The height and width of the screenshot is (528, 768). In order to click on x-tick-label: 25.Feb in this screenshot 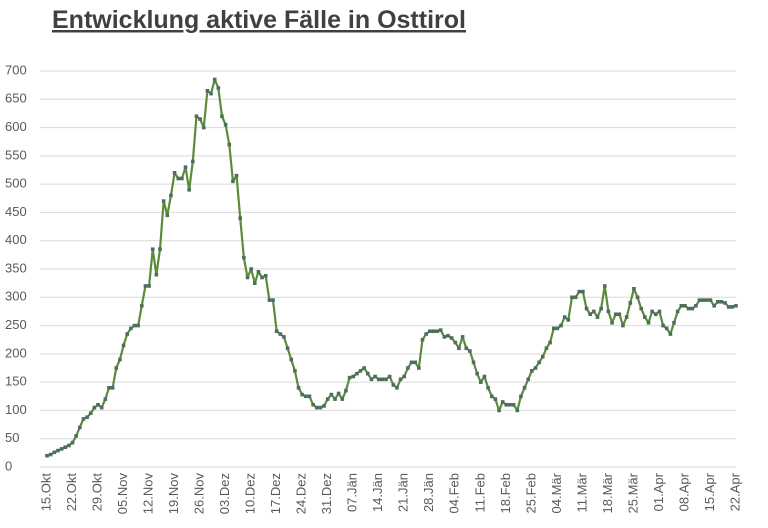, I will do `click(530, 493)`.